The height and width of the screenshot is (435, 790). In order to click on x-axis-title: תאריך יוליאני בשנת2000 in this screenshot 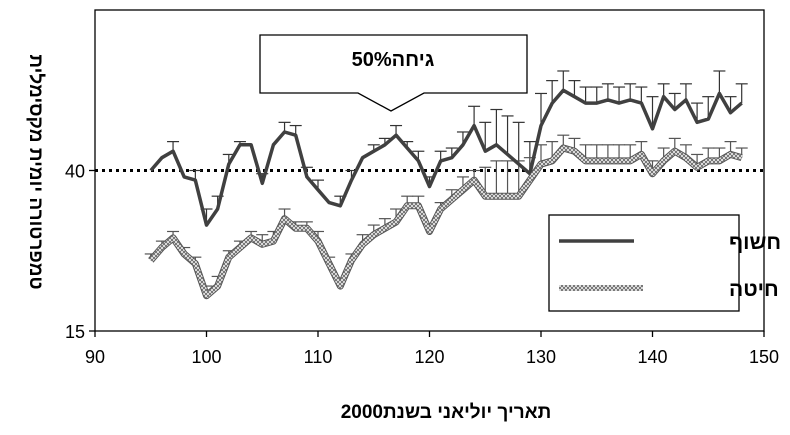, I will do `click(446, 412)`.